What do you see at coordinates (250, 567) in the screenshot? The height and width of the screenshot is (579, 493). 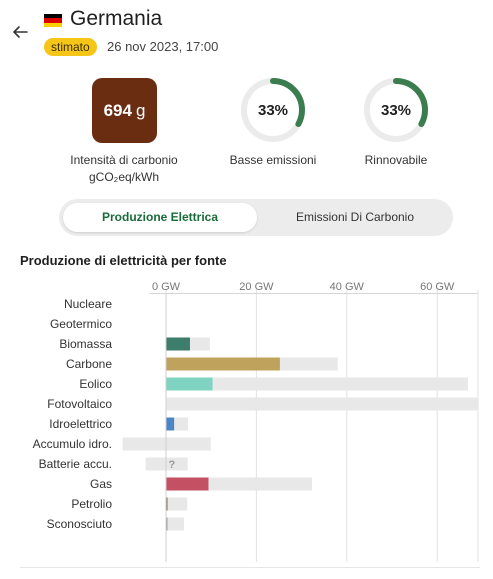 I see `divider` at bounding box center [250, 567].